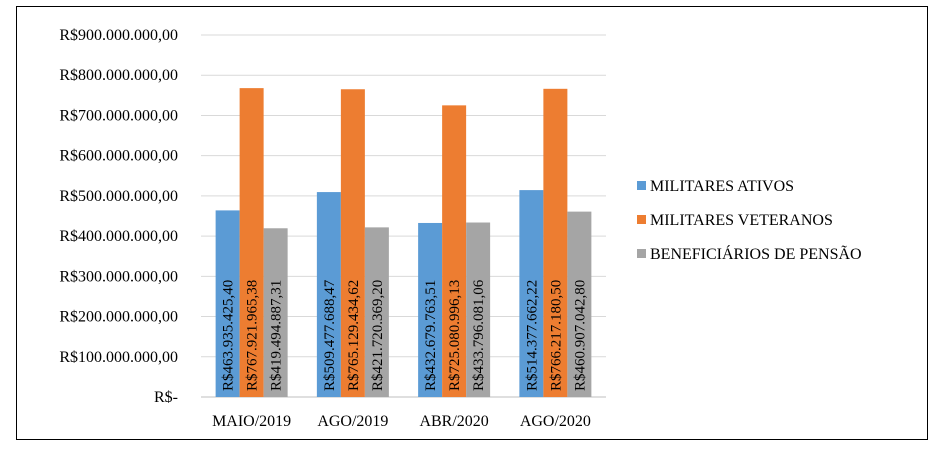 This screenshot has height=454, width=943. Describe the element at coordinates (118, 196) in the screenshot. I see `y-tick-label: R$500.000.000,00` at that location.